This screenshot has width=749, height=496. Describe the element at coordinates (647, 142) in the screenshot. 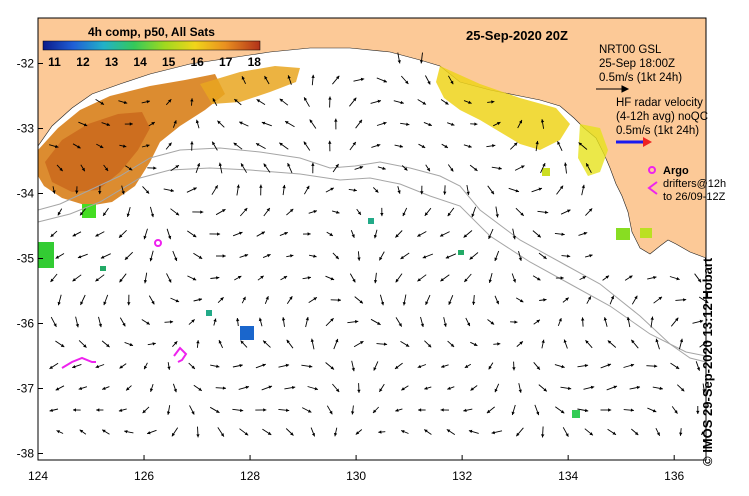

I see `radar-scale-arrow-head` at that location.